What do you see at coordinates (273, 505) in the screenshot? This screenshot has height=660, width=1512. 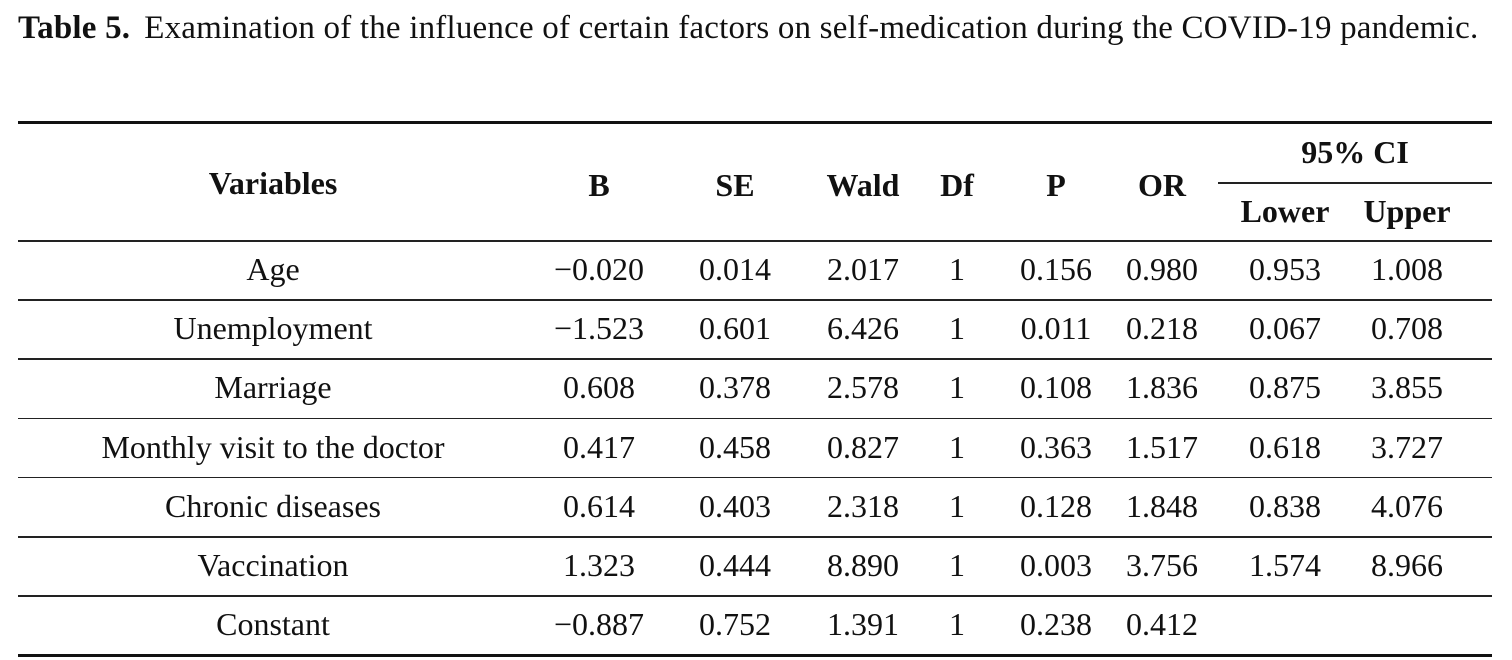 I see `cell-variable: Chronic diseases` at bounding box center [273, 505].